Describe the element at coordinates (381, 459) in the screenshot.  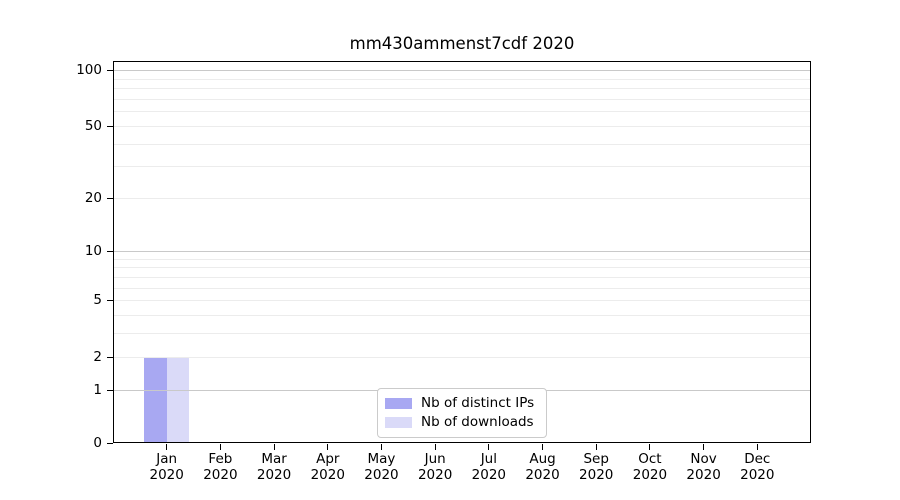
I see `x-tick-month: May` at that location.